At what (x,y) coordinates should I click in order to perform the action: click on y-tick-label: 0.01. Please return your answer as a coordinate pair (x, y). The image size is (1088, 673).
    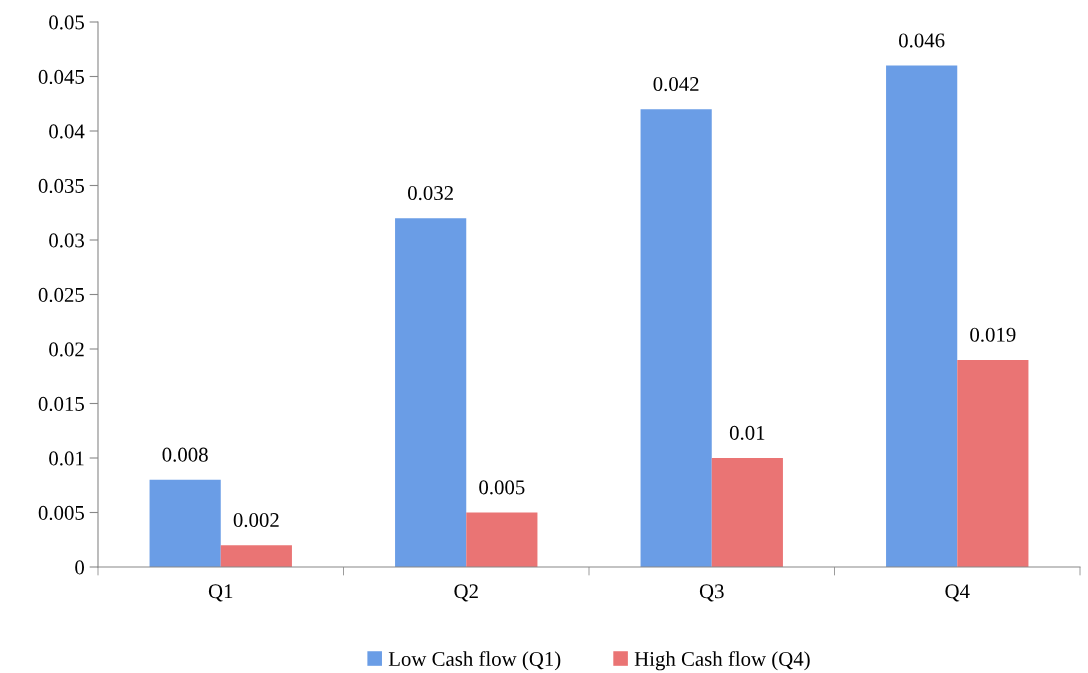
    Looking at the image, I should click on (66, 458).